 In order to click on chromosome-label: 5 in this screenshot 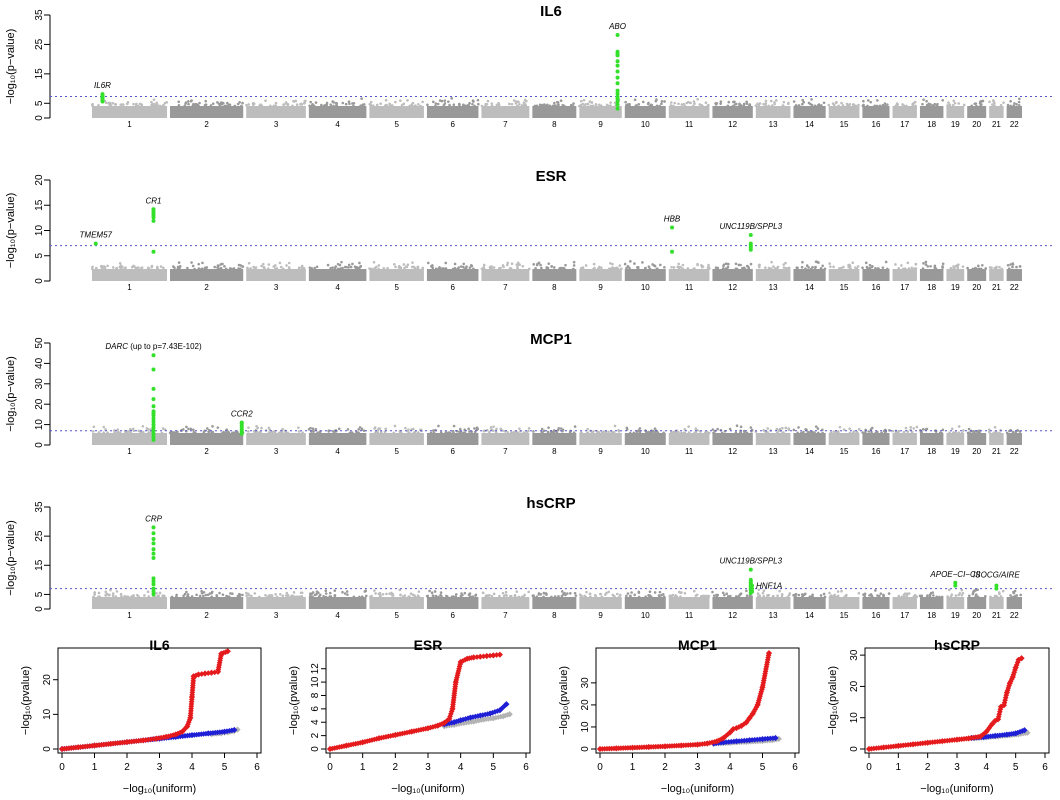, I will do `click(396, 124)`.